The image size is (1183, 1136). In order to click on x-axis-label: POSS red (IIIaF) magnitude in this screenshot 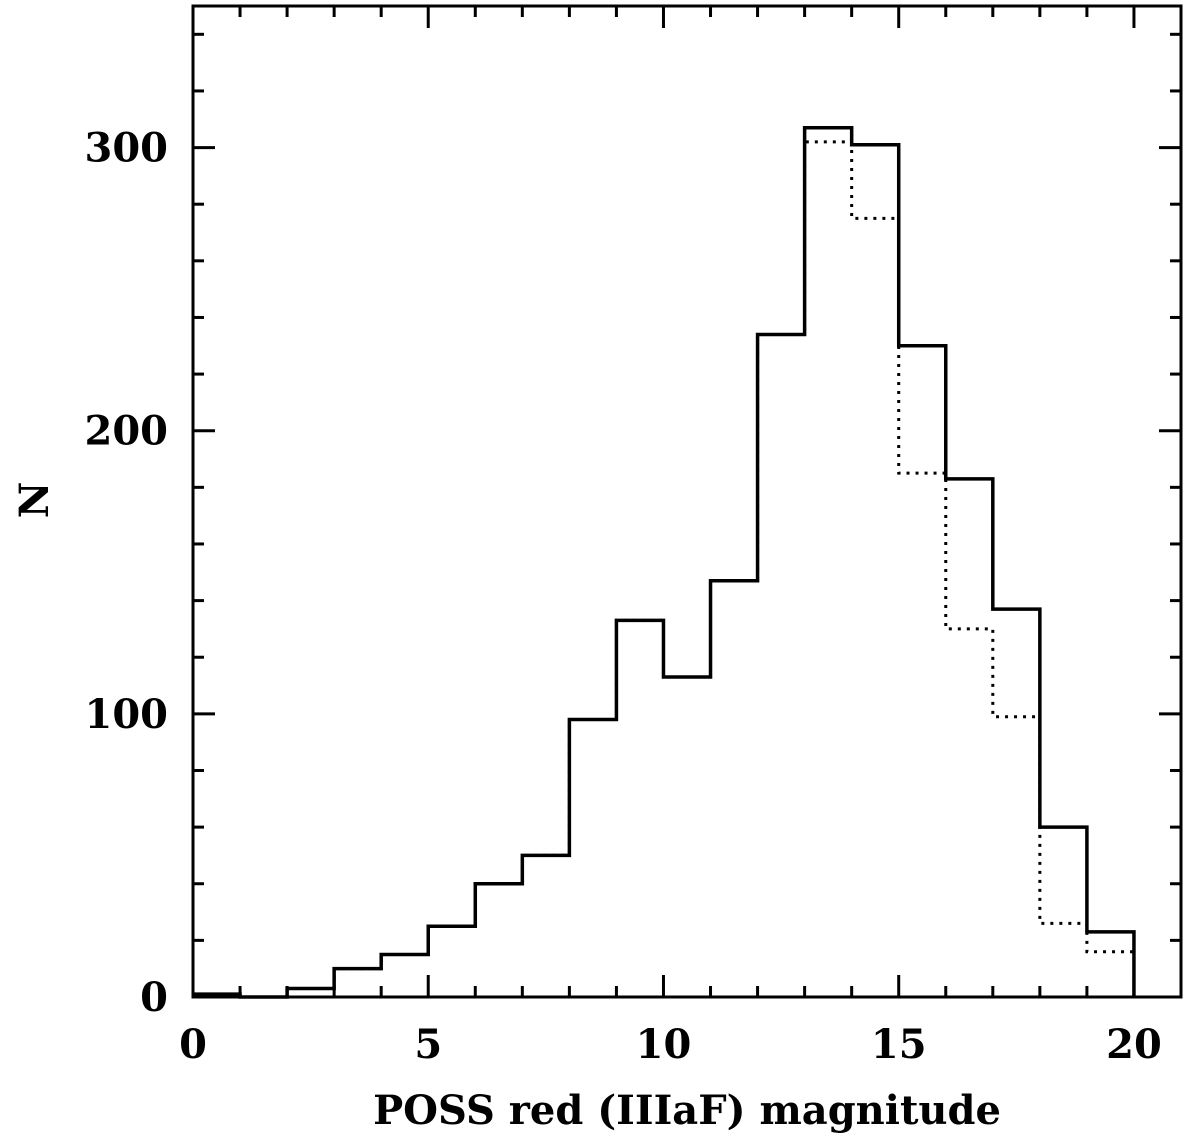, I will do `click(687, 1110)`.